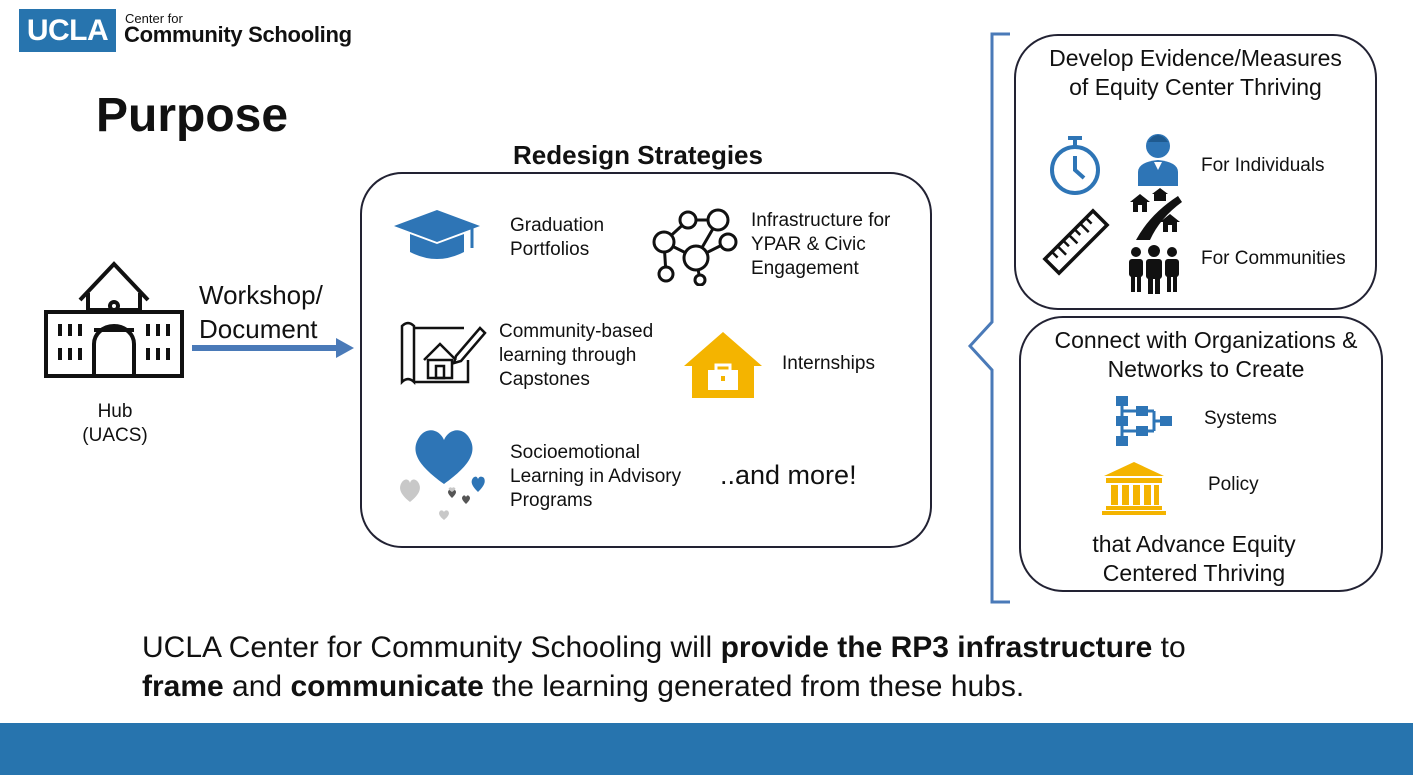 The image size is (1413, 775). I want to click on workshop-line1: Workshop/, so click(261, 295).